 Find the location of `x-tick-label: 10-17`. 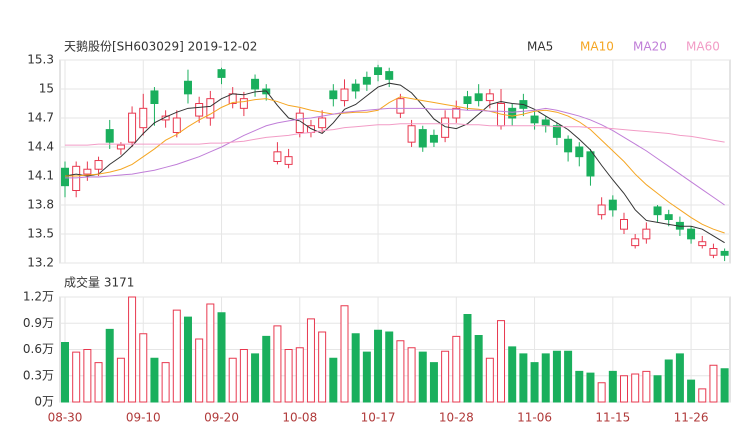

x-tick-label: 10-17 is located at coordinates (378, 418).